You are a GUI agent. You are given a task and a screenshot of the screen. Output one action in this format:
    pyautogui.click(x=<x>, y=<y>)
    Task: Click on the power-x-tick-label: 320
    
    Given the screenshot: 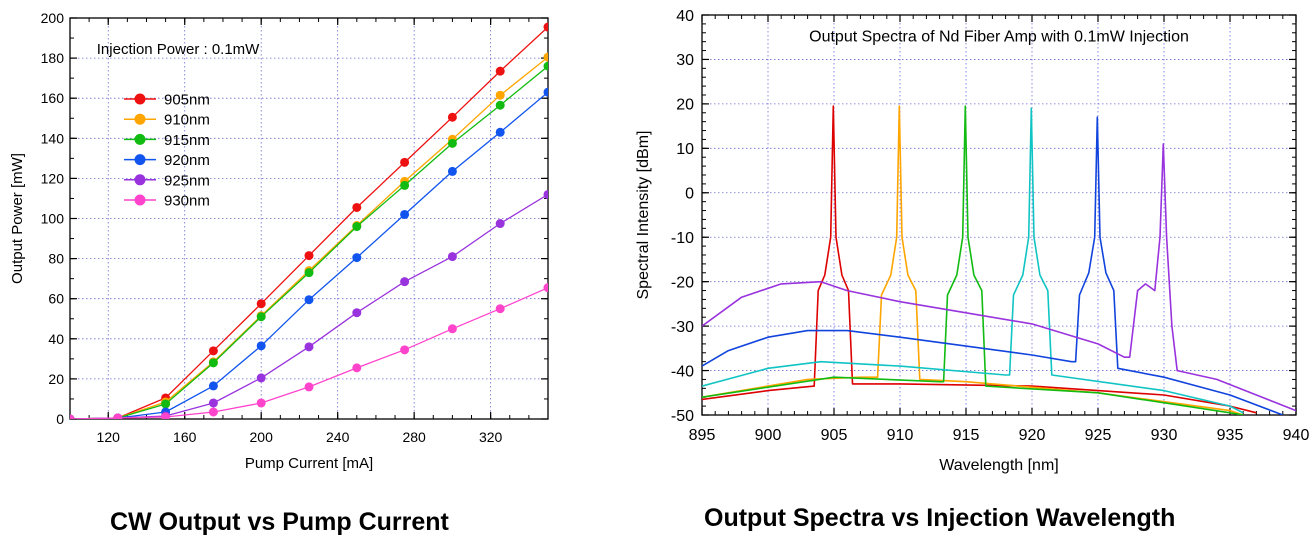 What is the action you would take?
    pyautogui.click(x=491, y=437)
    